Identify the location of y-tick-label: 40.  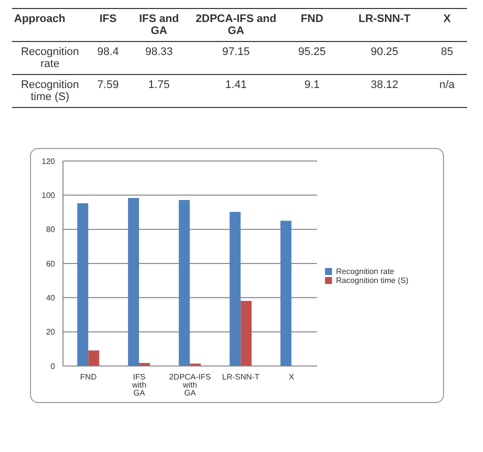
(51, 298).